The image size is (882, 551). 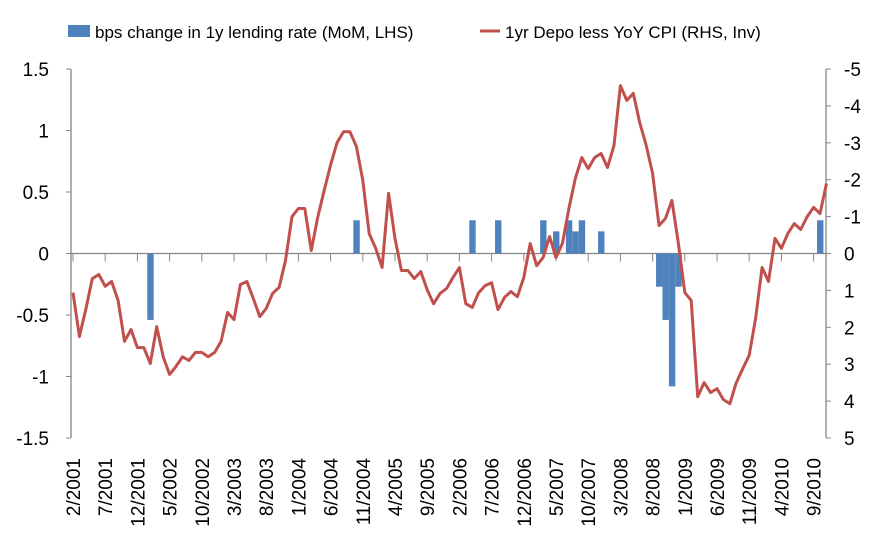 I want to click on y-left-tick-label: -1.5, so click(x=32, y=439).